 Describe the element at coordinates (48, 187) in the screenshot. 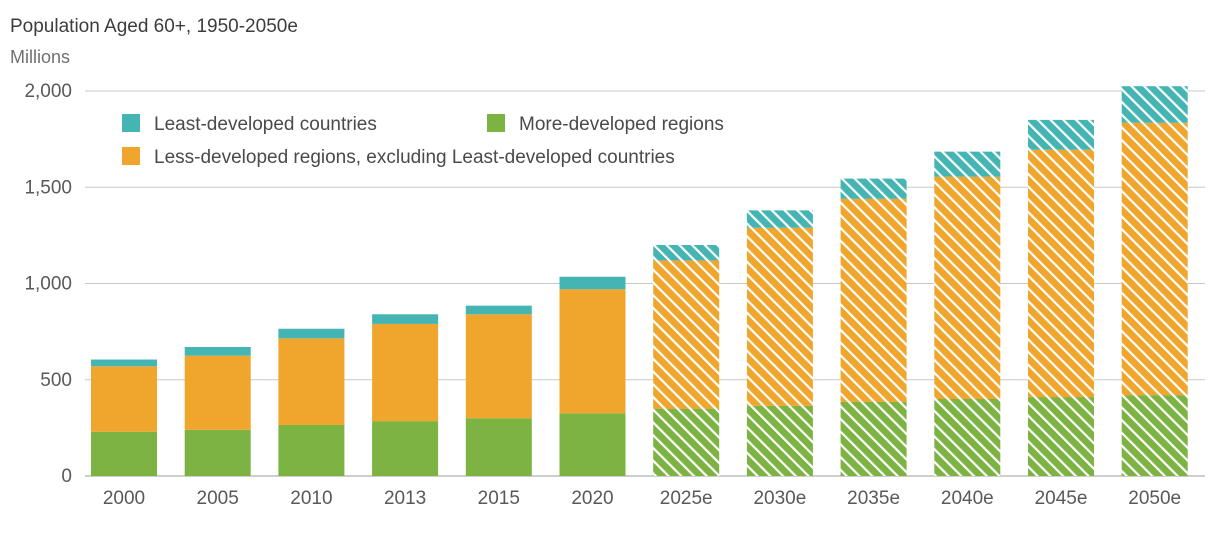

I see `y-tick-label: 1,500` at that location.